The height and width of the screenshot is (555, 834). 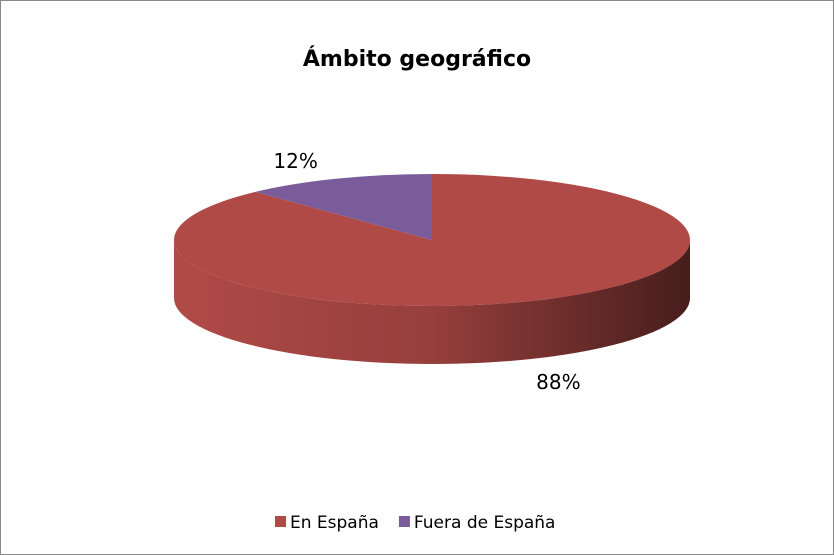 I want to click on slice-side-shade, so click(x=432, y=302).